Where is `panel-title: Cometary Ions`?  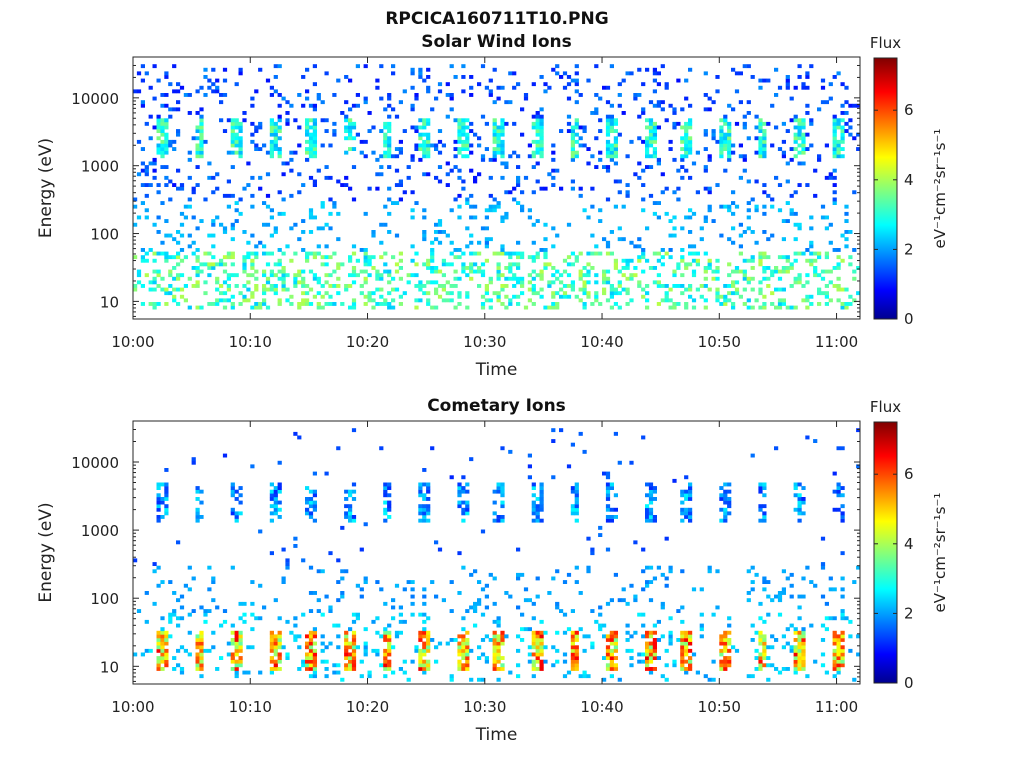 panel-title: Cometary Ions is located at coordinates (496, 406).